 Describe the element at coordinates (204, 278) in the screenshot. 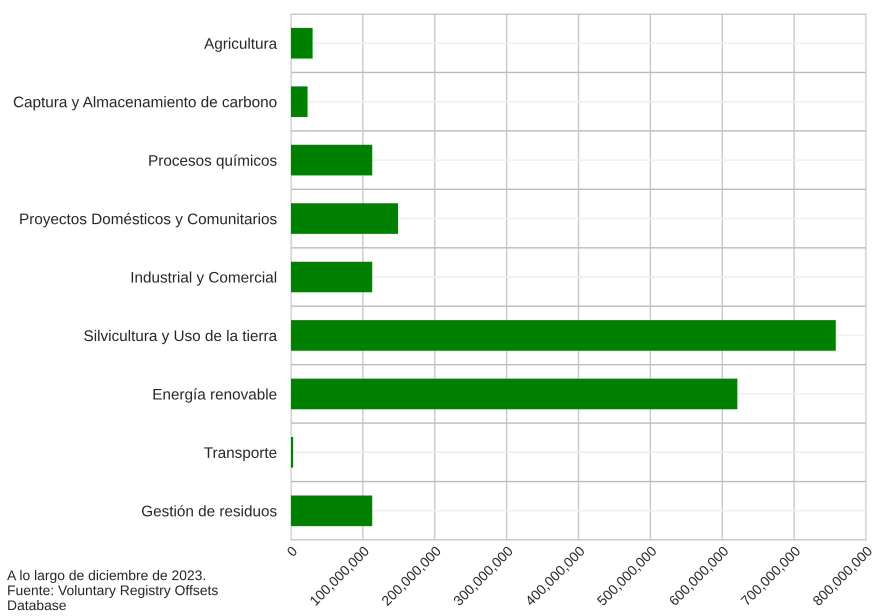

I see `y-tick-label: Industrial y Comercial` at that location.